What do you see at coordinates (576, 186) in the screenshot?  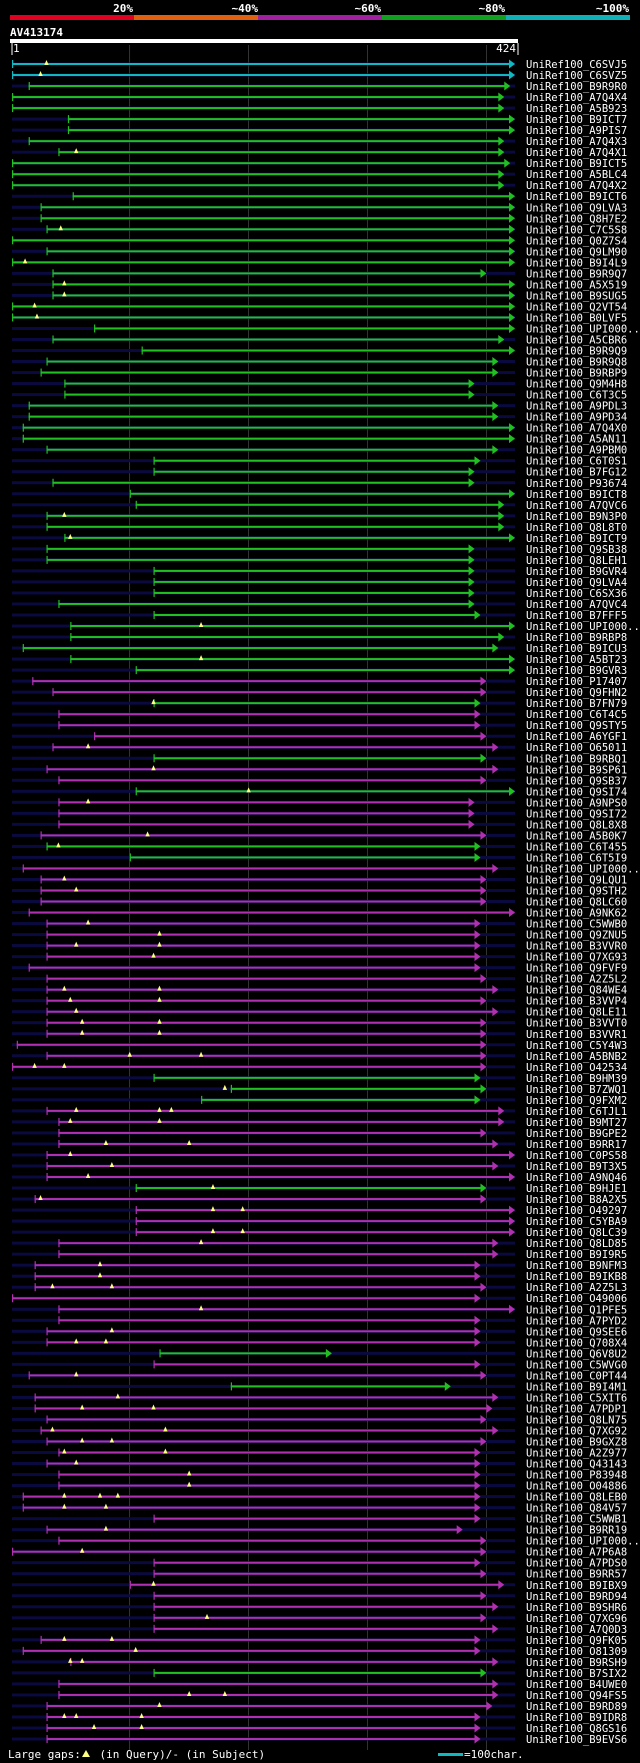 I see `hit-label: UniRef100_A7Q4X2` at bounding box center [576, 186].